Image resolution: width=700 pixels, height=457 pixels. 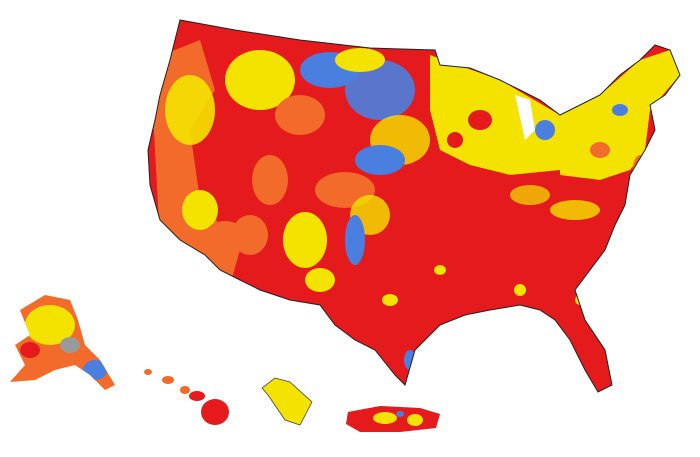 I want to click on lake-michigan, so click(x=525, y=117).